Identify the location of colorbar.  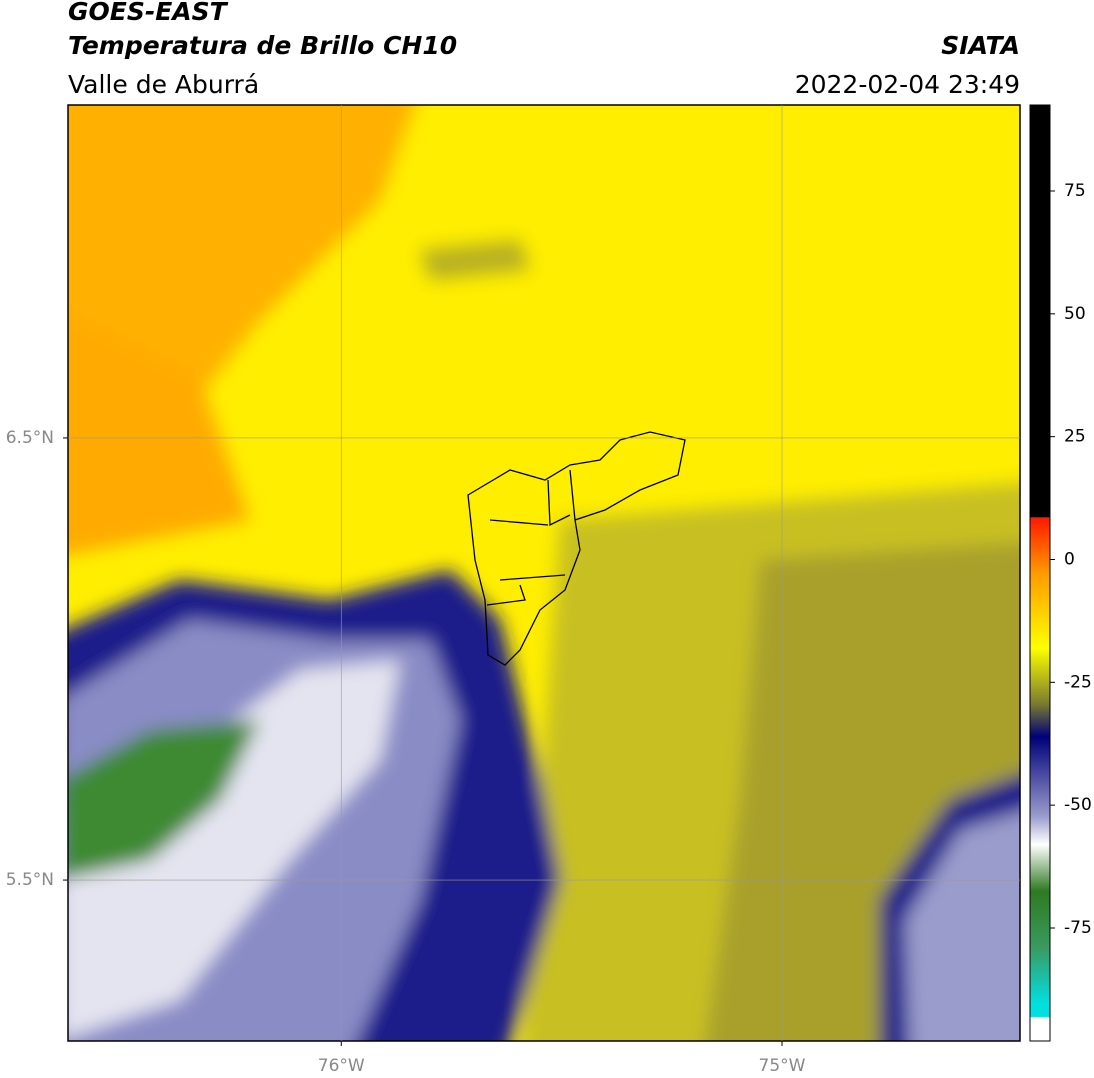
(1040, 573).